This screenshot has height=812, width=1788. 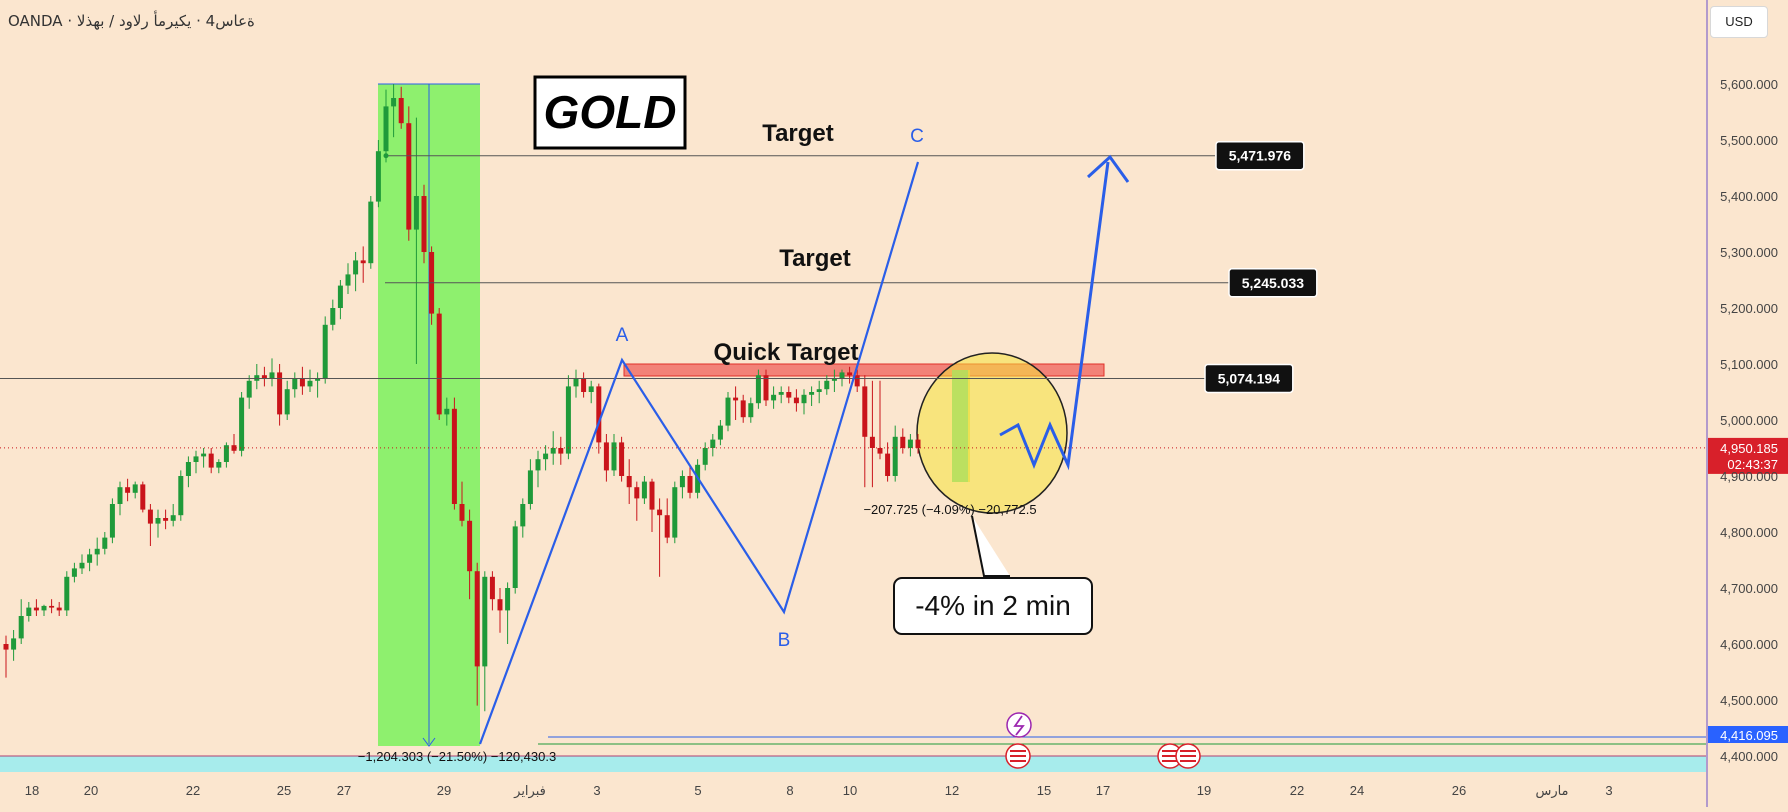 I want to click on green-mini-zone, so click(x=960, y=426).